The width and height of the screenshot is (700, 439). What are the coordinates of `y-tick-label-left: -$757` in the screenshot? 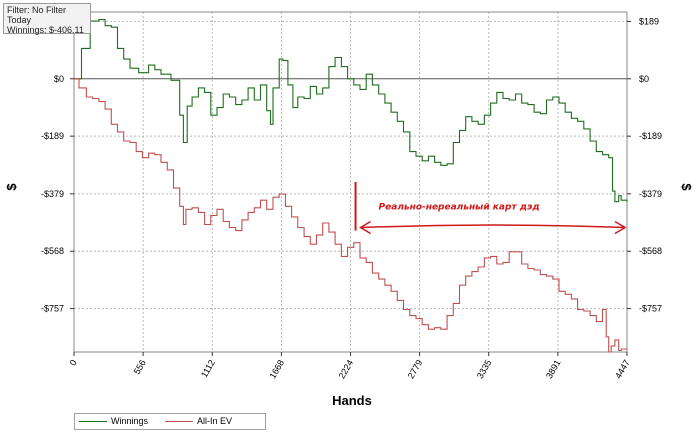 It's located at (52, 309).